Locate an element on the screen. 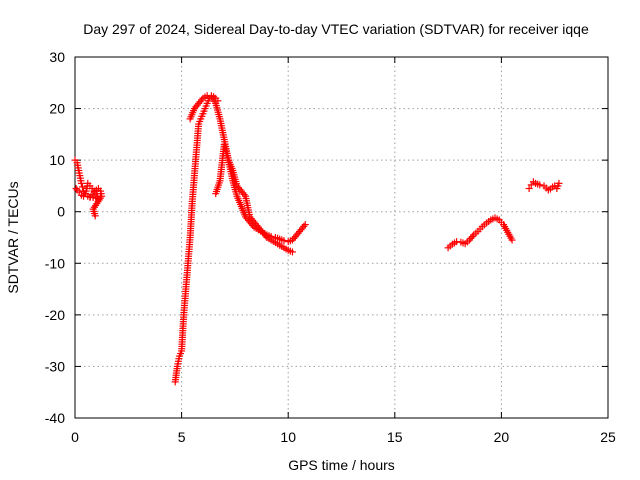 The image size is (640, 480). y-tick-label: -30 is located at coordinates (55, 366).